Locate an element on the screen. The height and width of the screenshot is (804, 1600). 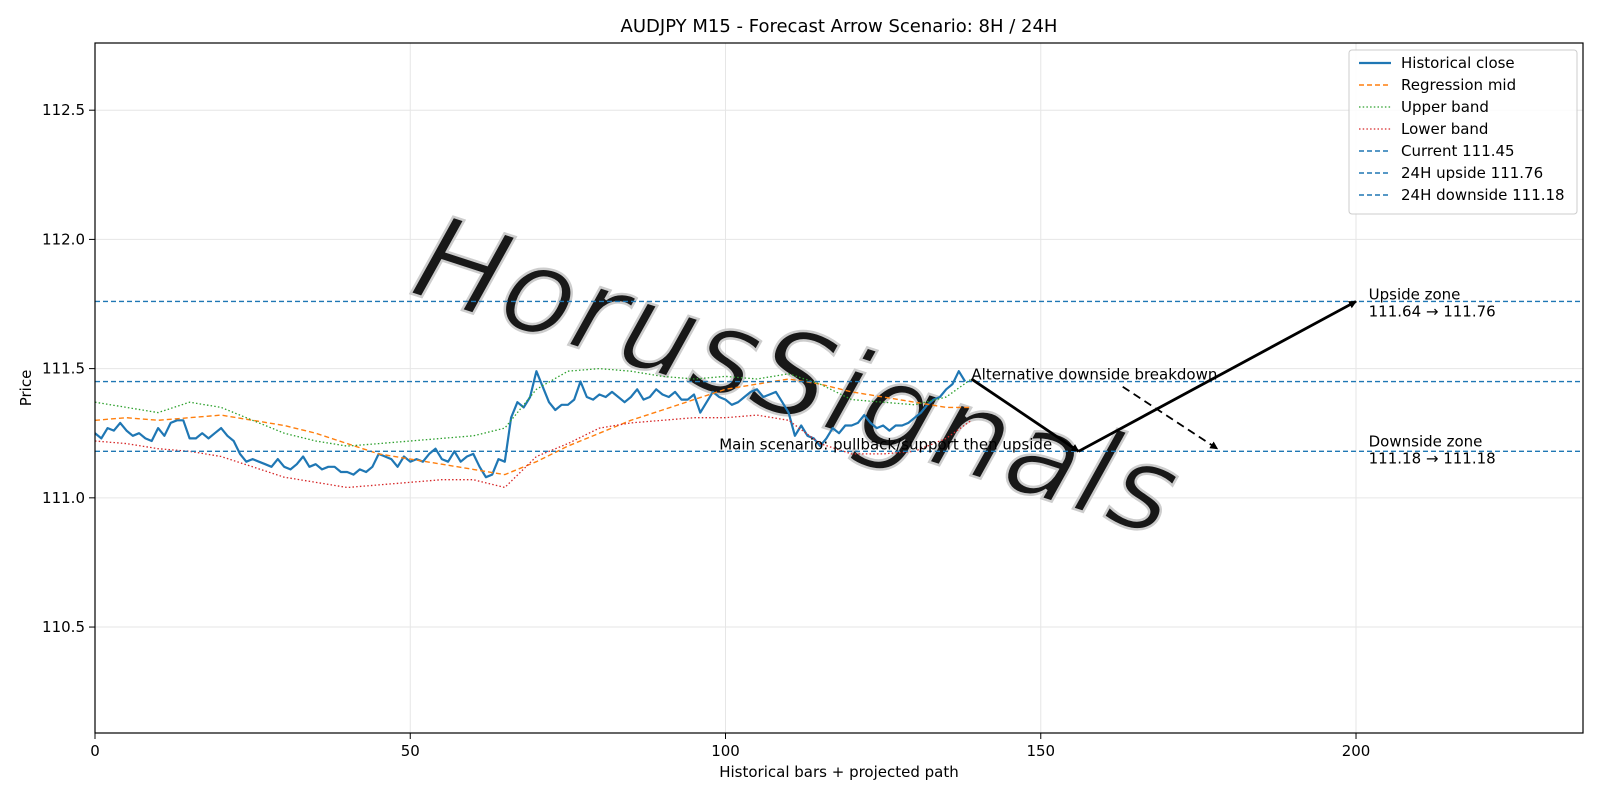
annotation-line: Downside zone is located at coordinates (1426, 442).